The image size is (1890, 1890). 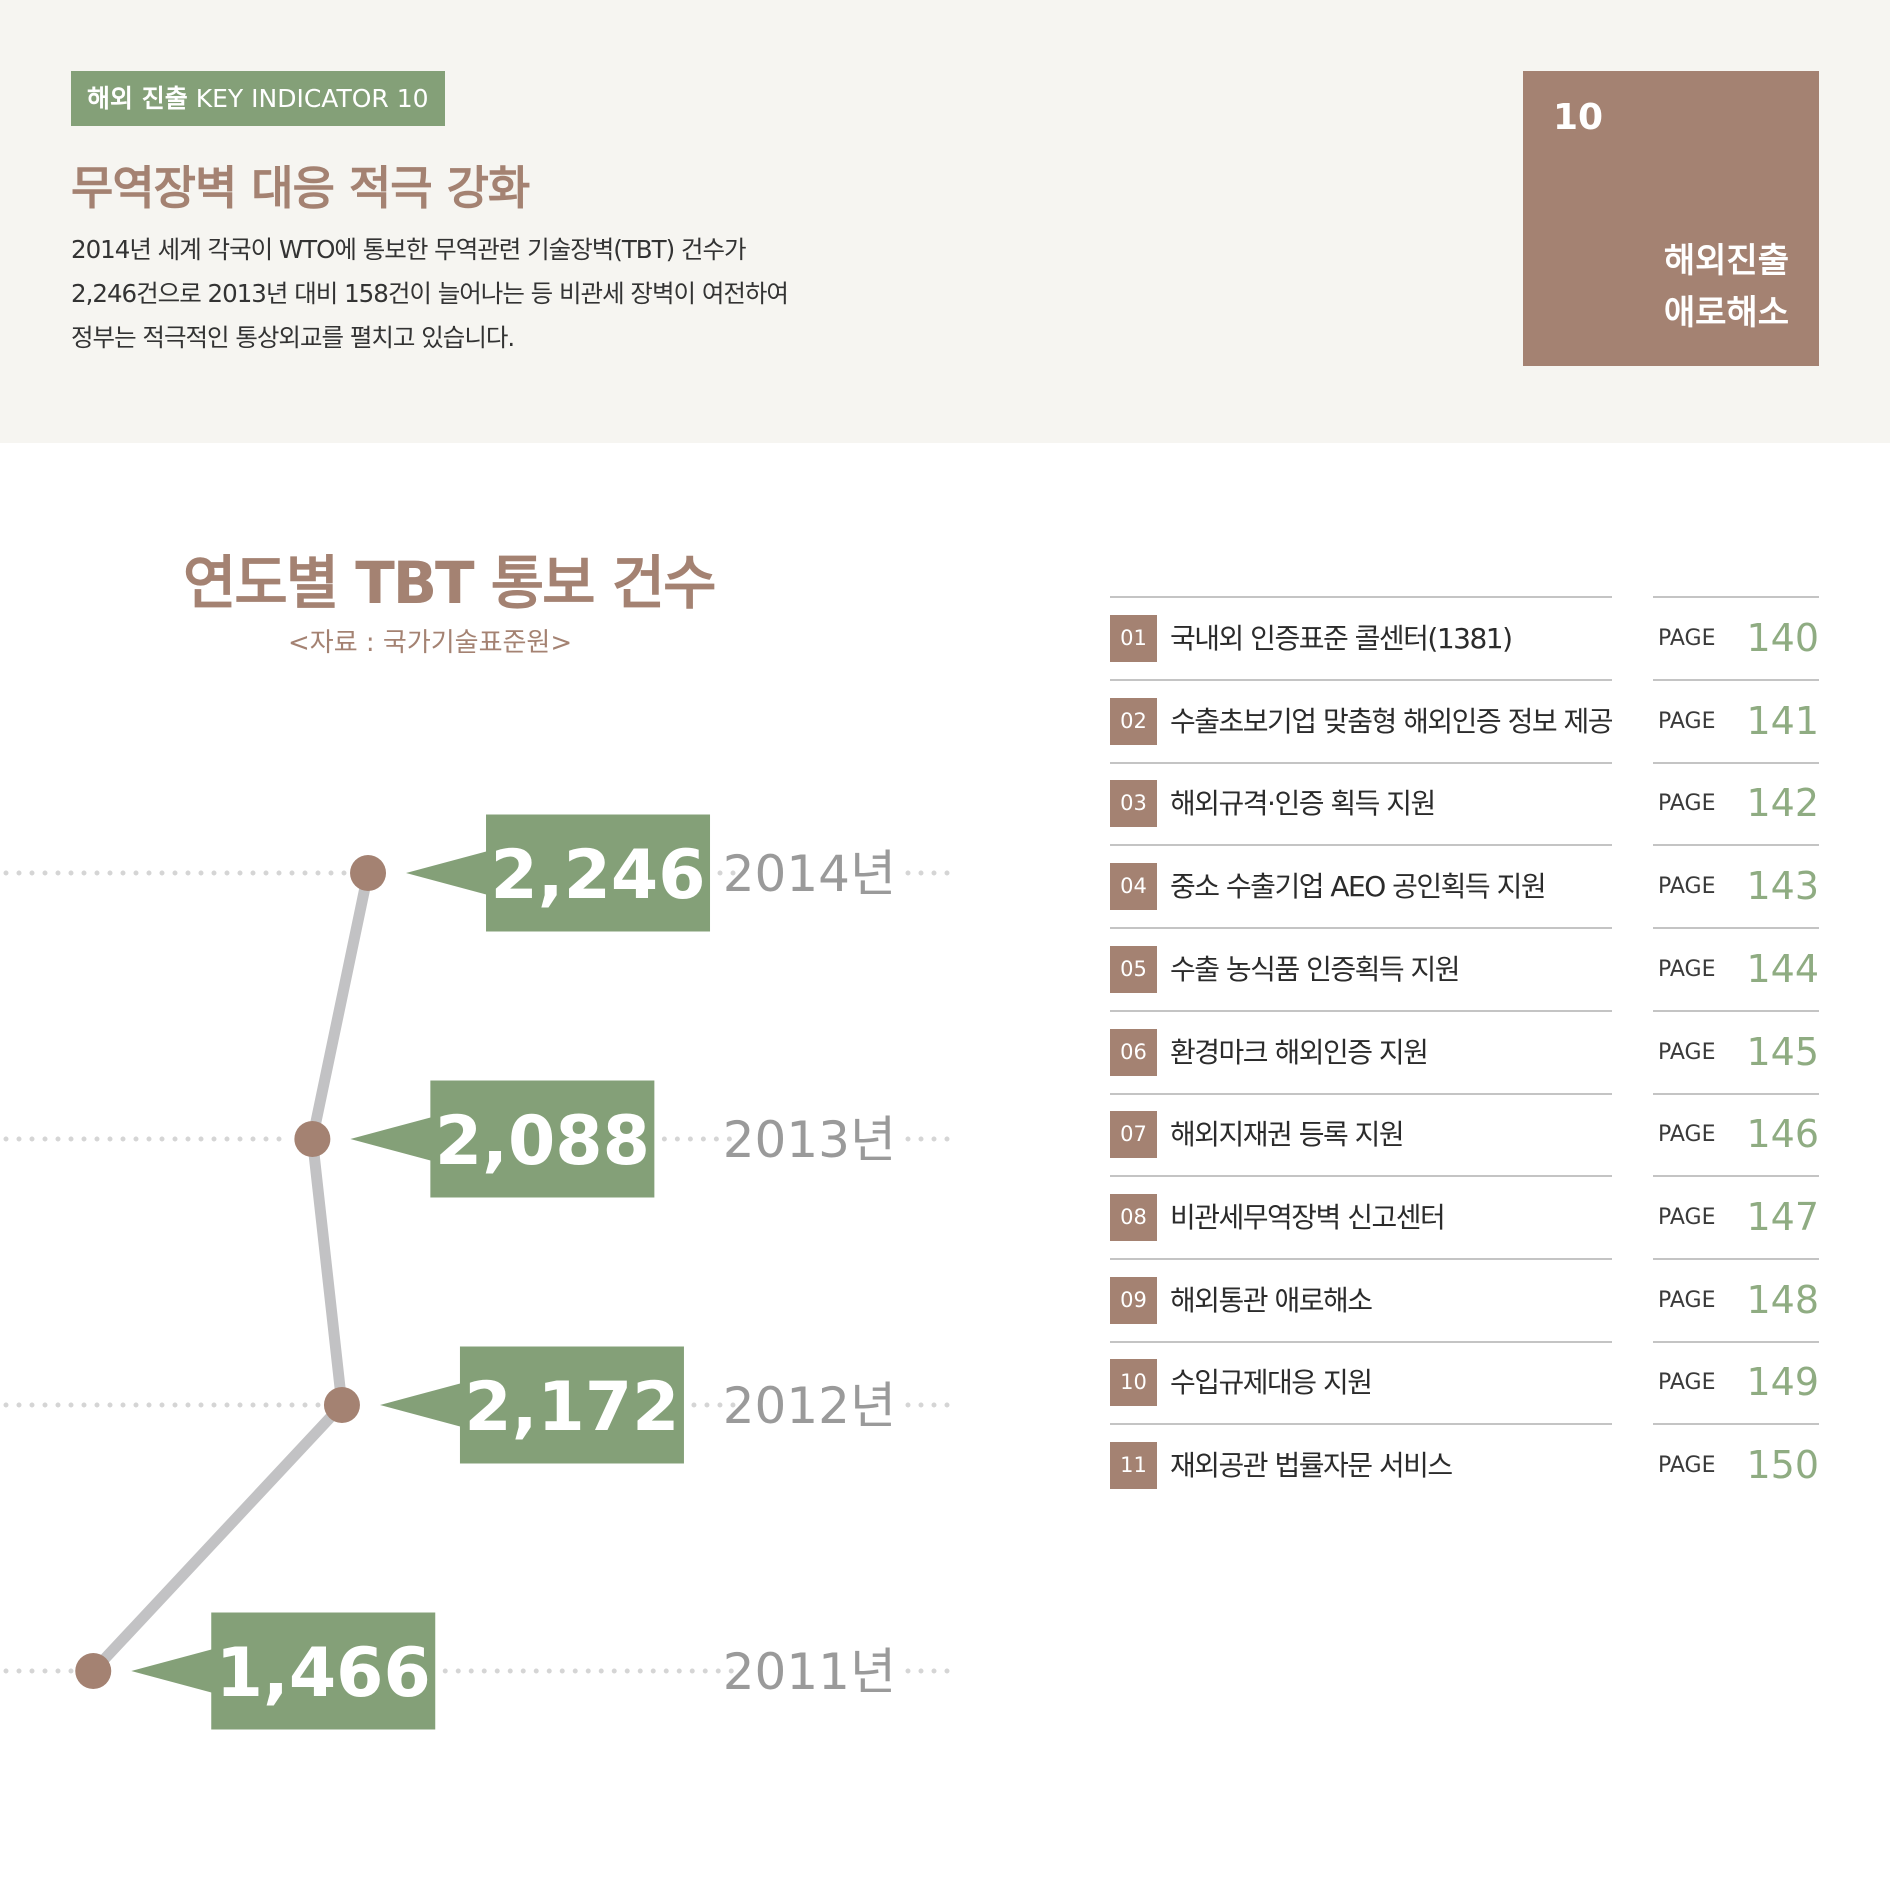 I want to click on item-number: 05, so click(x=1133, y=969).